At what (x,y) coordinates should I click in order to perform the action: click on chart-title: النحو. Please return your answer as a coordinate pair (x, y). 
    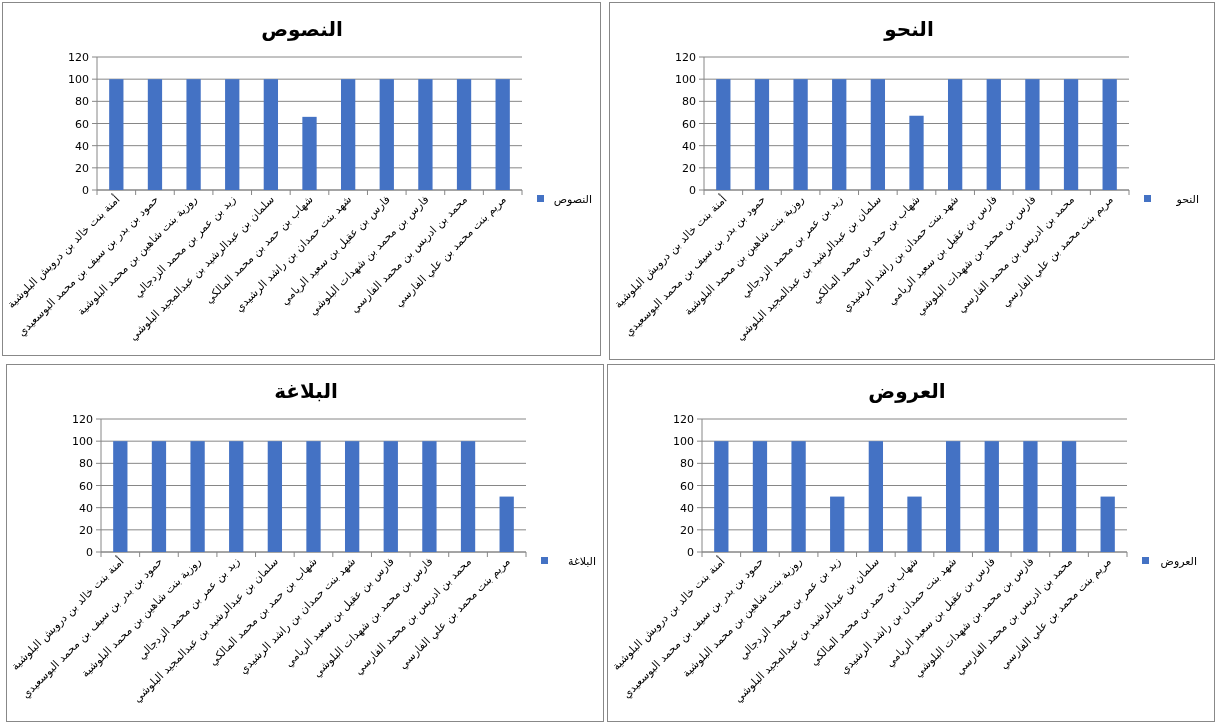
    Looking at the image, I should click on (908, 29).